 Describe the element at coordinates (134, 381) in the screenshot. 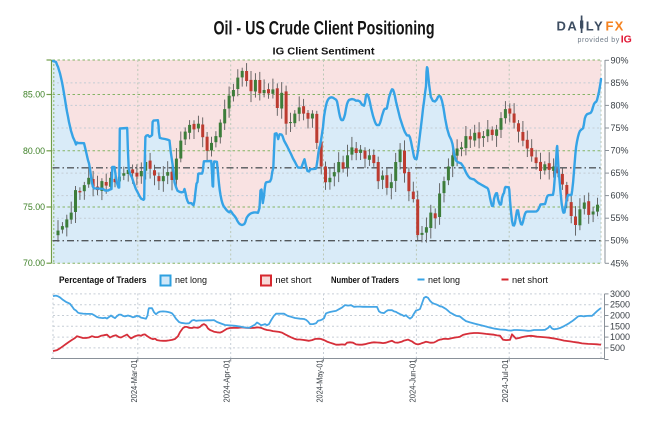

I see `svg-text: 2024-Mar-01` at that location.